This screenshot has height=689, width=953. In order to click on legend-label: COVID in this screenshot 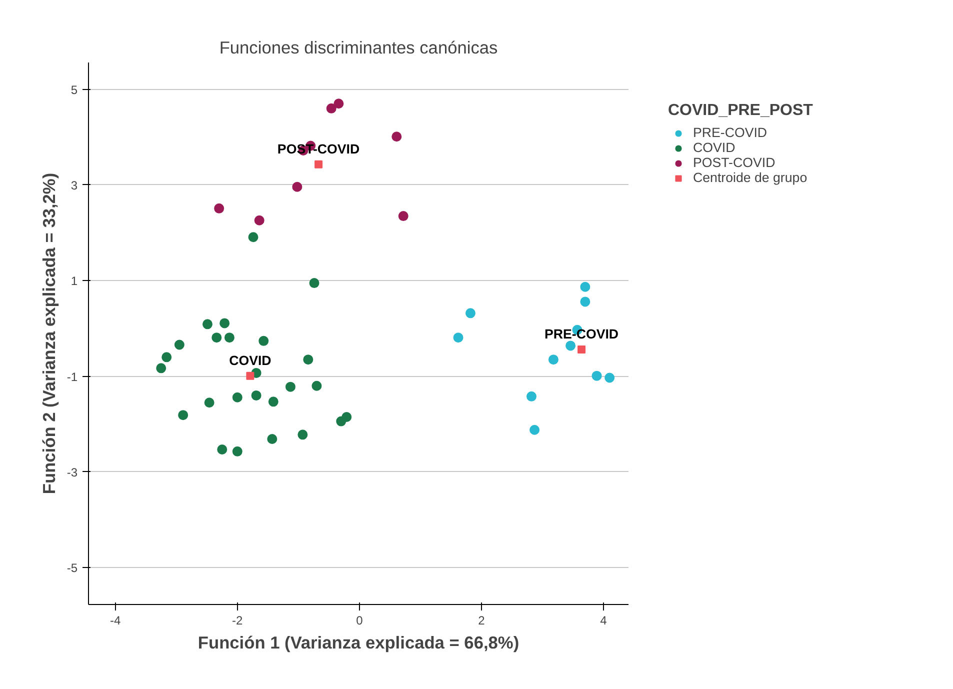, I will do `click(714, 147)`.